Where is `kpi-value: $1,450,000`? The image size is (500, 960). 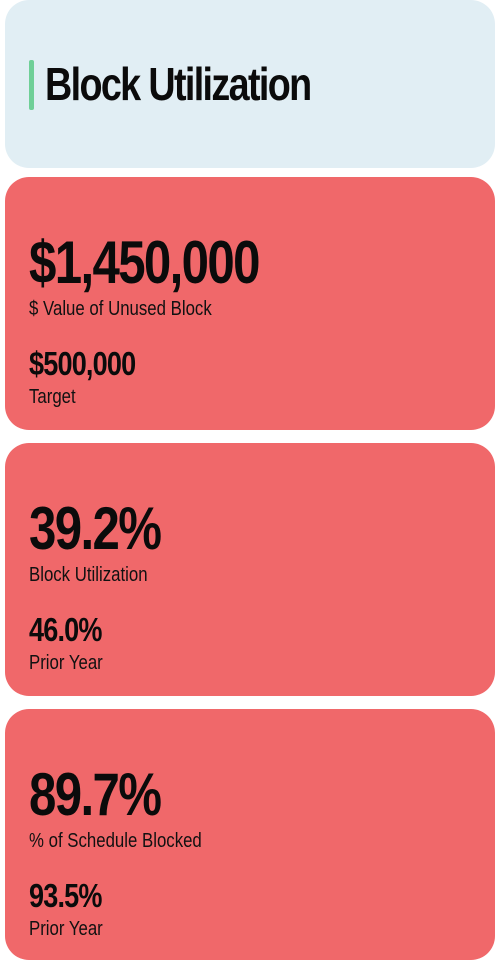
kpi-value: $1,450,000 is located at coordinates (144, 262).